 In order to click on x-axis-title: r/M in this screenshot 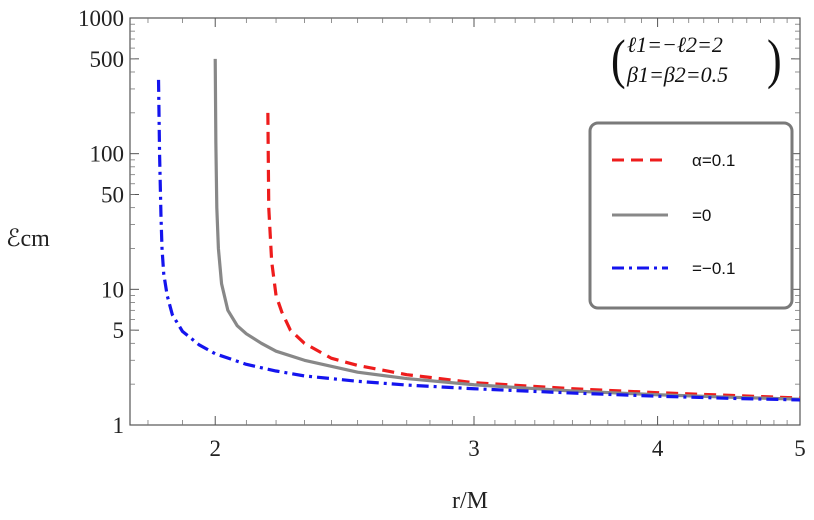, I will do `click(470, 501)`.